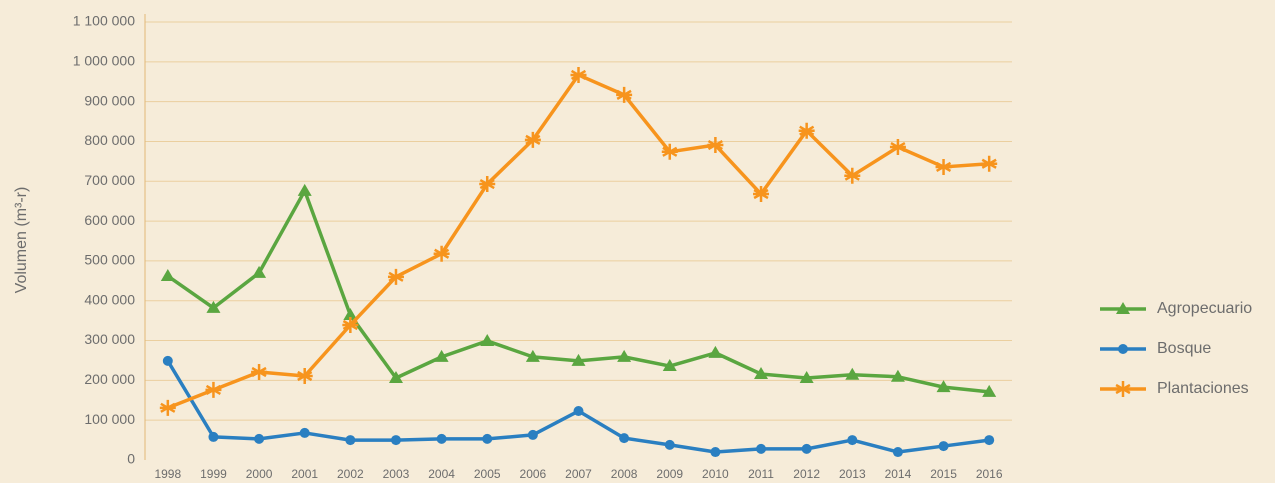 This screenshot has height=483, width=1275. Describe the element at coordinates (624, 474) in the screenshot. I see `x-tick-label: 2008` at that location.